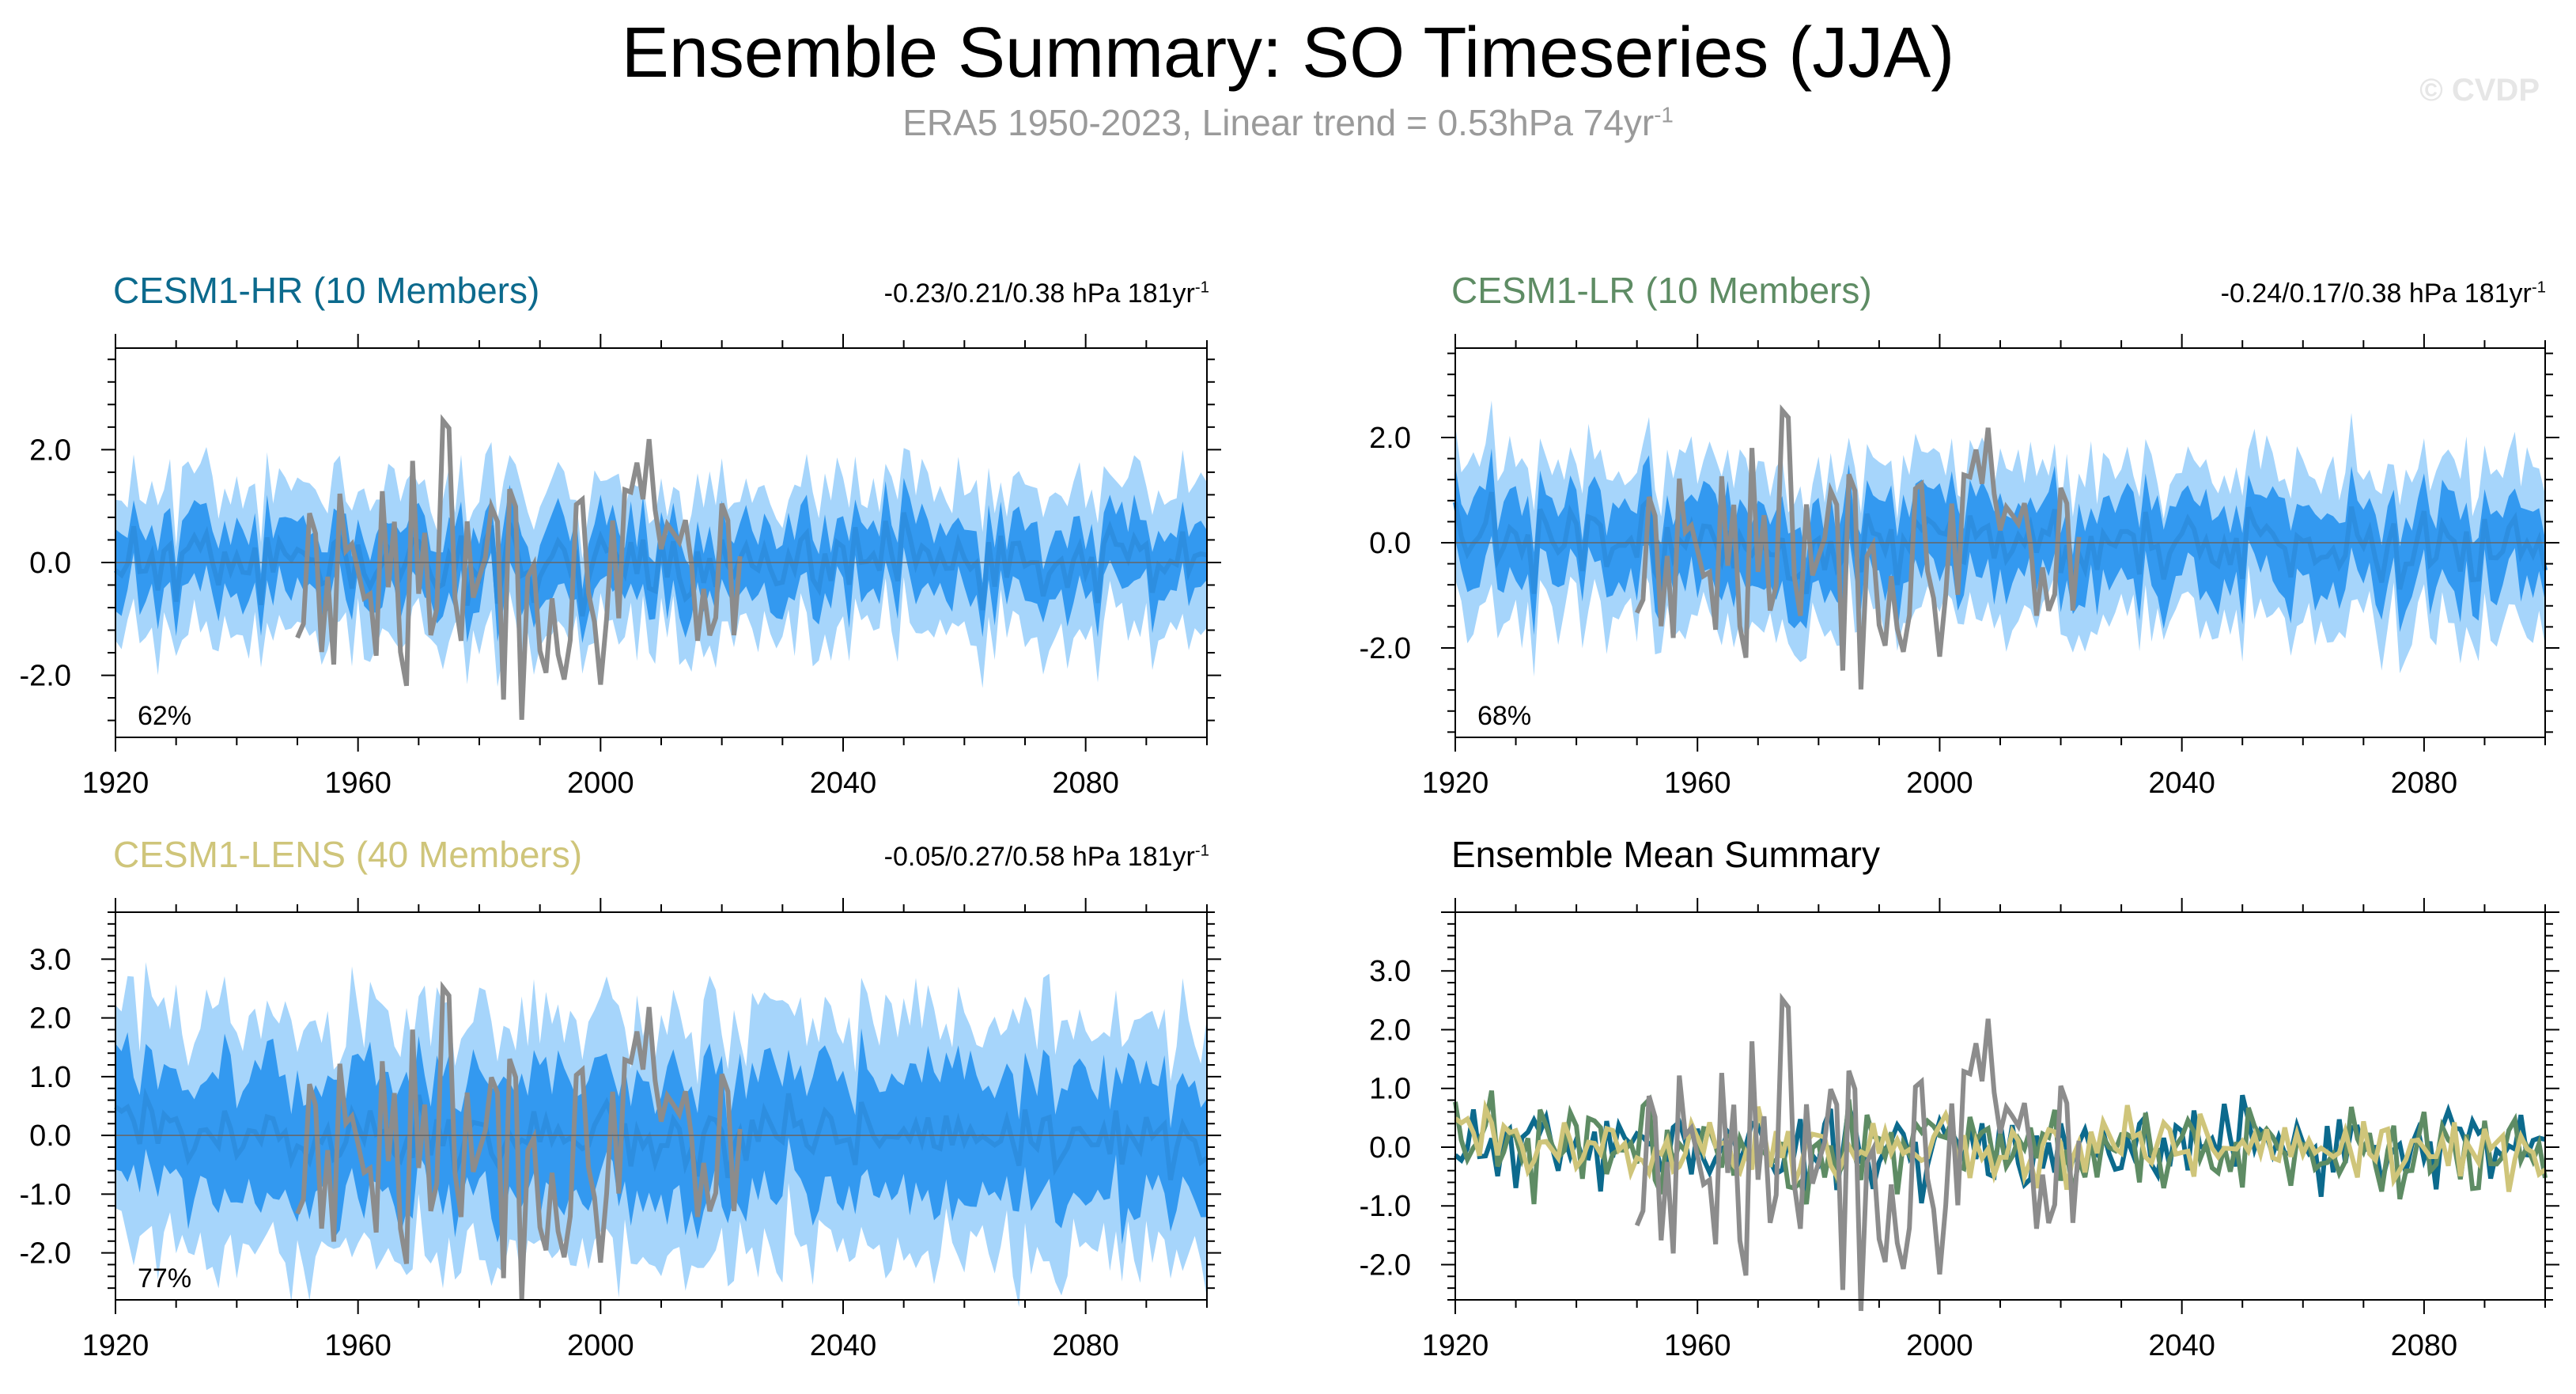  What do you see at coordinates (2480, 90) in the screenshot?
I see `cvdp-watermark: © CVDP` at bounding box center [2480, 90].